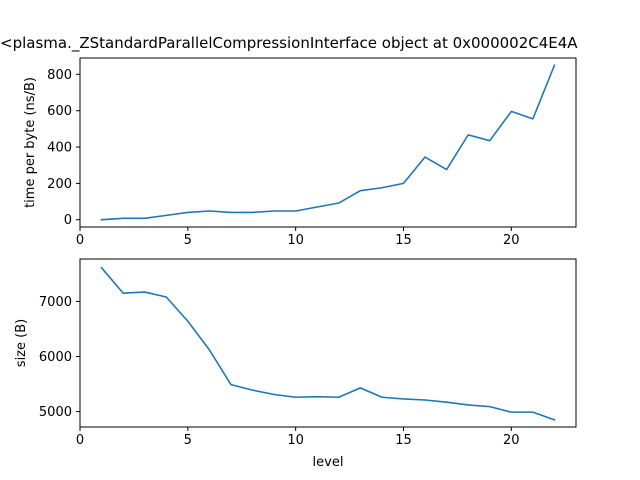  What do you see at coordinates (328, 462) in the screenshot?
I see `bottom-plot-x-axis-label: level` at bounding box center [328, 462].